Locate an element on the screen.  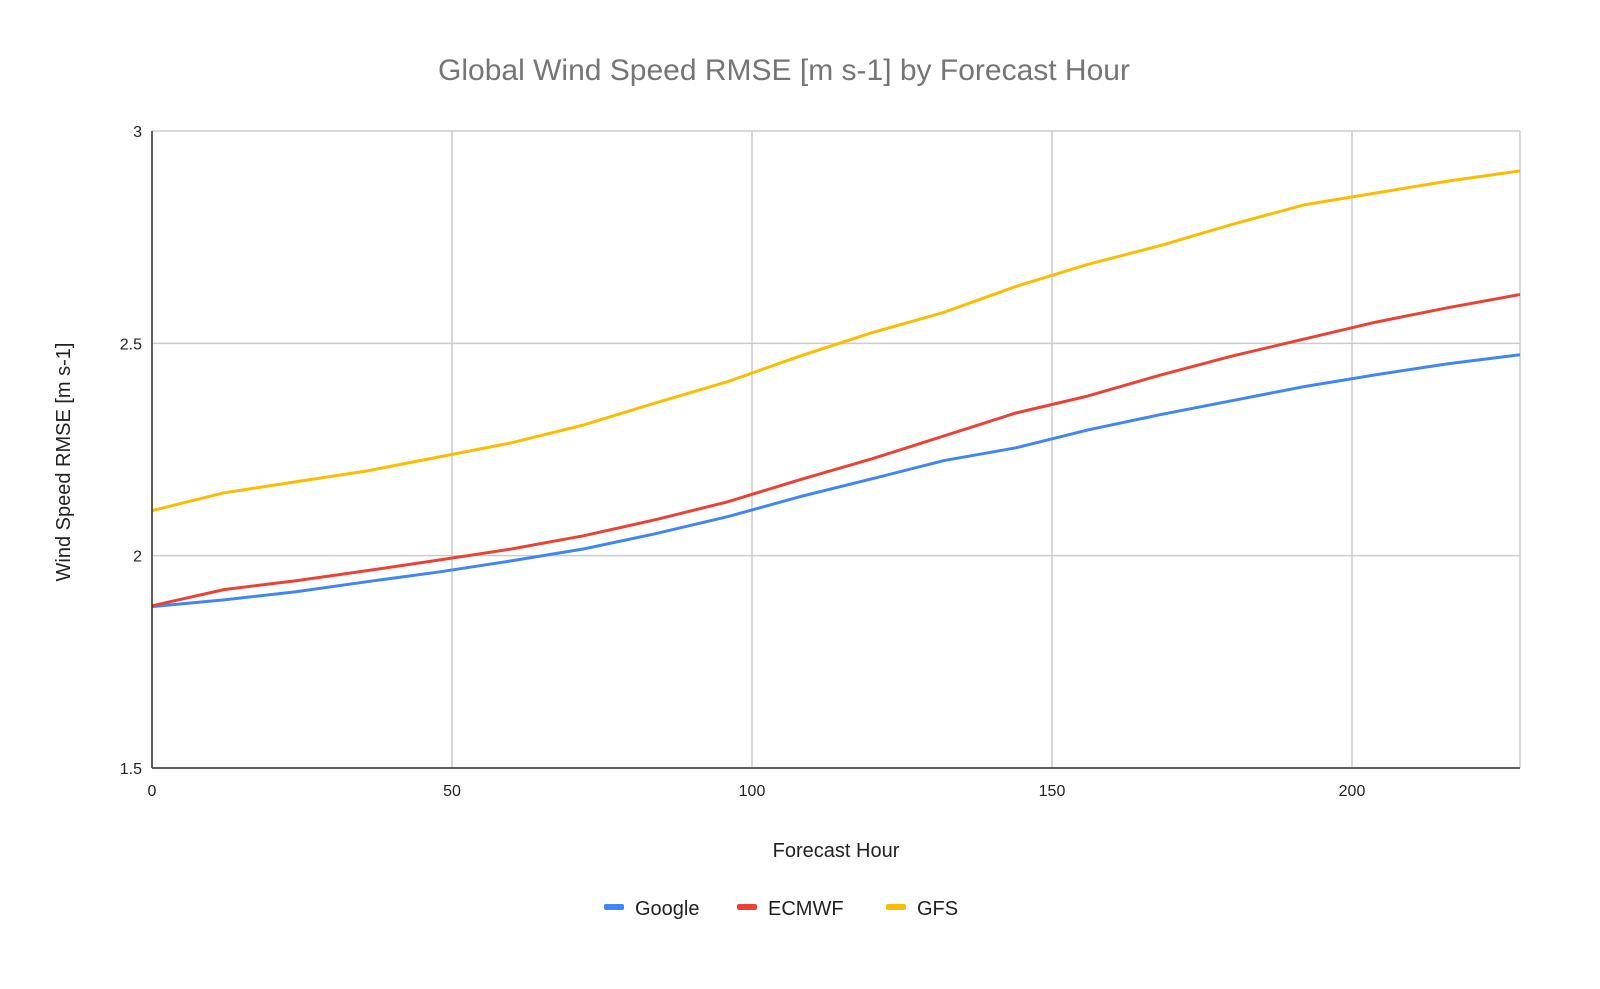
legend-item-ecmwf: ECMWF is located at coordinates (790, 909).